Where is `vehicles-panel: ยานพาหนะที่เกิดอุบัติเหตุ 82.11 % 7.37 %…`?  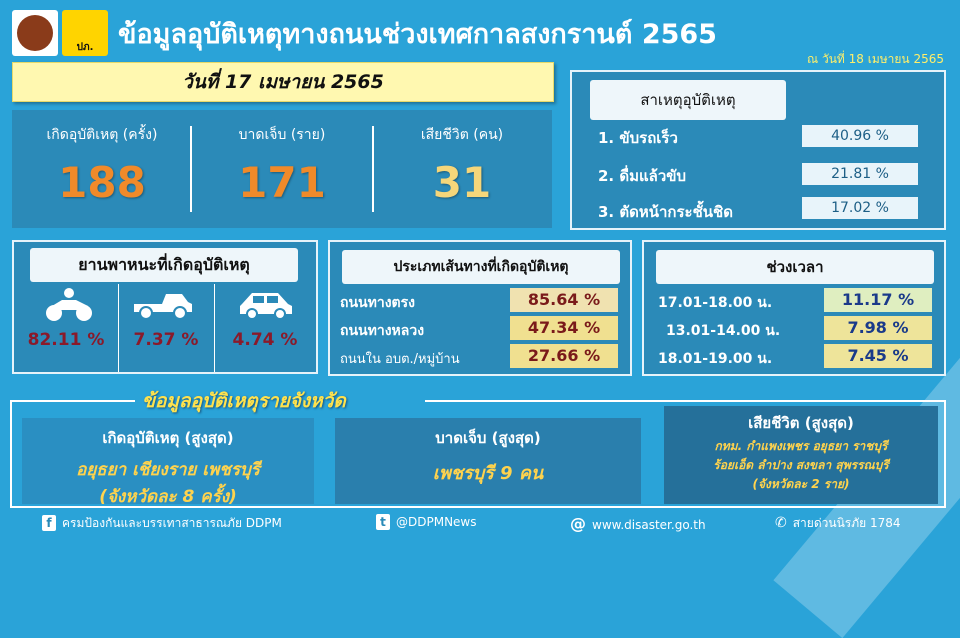 vehicles-panel: ยานพาหนะที่เกิดอุบัติเหตุ 82.11 % 7.37 %… is located at coordinates (165, 307).